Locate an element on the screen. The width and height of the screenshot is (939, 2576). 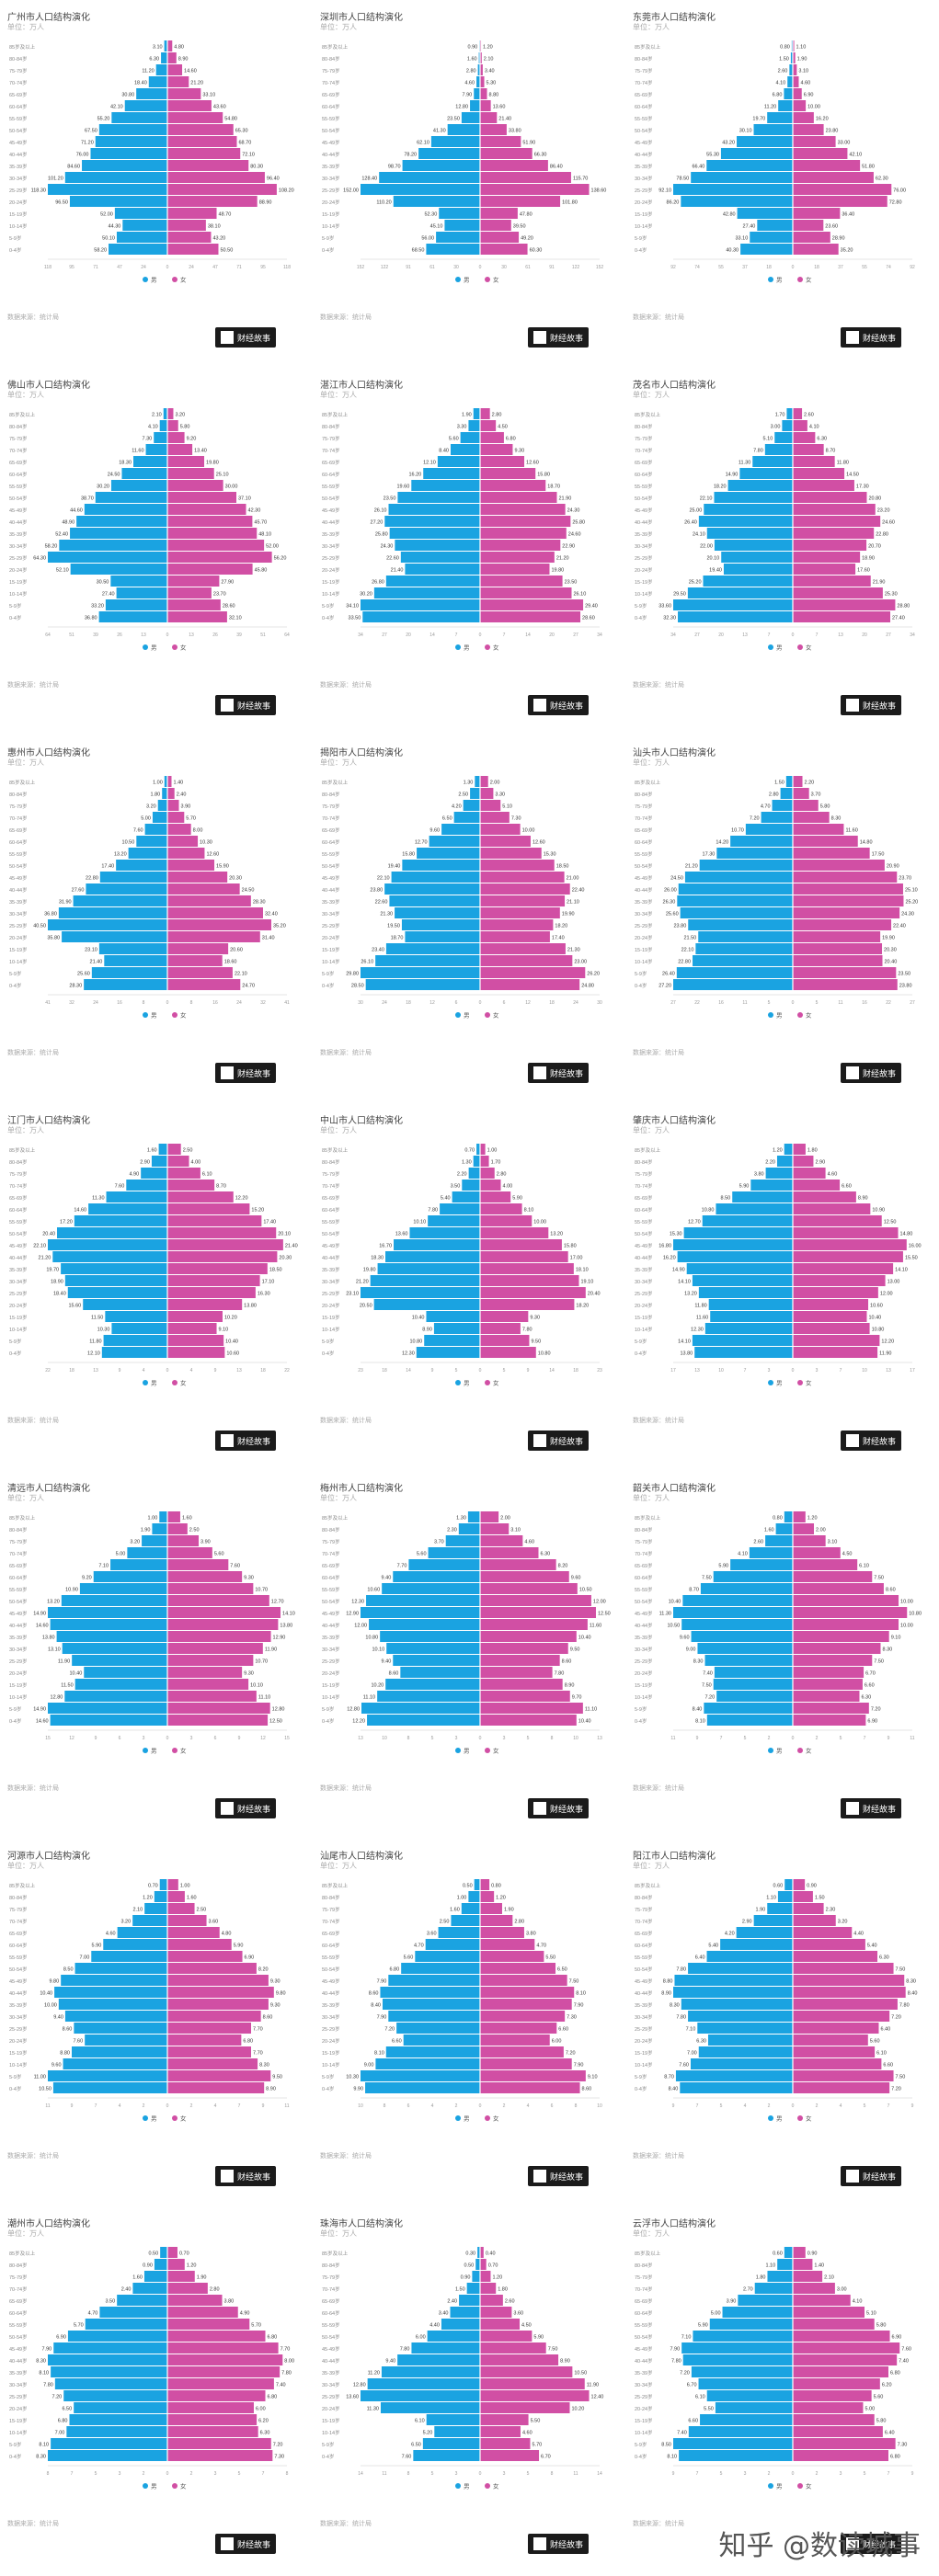
female-value-label: 3.00 is located at coordinates (842, 2290).